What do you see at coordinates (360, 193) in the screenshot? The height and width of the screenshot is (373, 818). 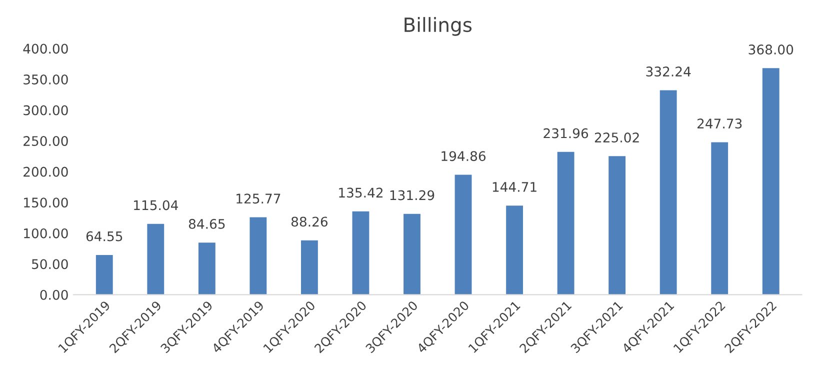 I see `data-label: 135.42` at bounding box center [360, 193].